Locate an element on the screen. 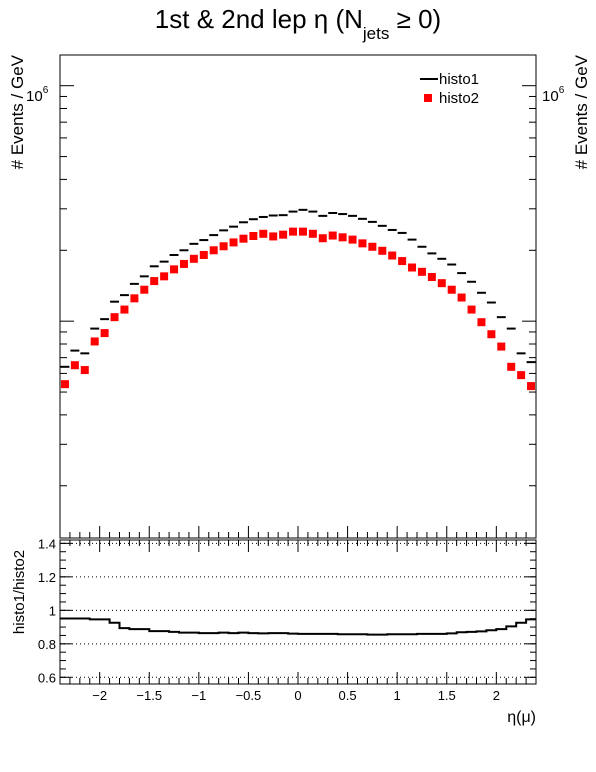 The image size is (596, 772). main-y-tick-label-right: 106 is located at coordinates (553, 95).